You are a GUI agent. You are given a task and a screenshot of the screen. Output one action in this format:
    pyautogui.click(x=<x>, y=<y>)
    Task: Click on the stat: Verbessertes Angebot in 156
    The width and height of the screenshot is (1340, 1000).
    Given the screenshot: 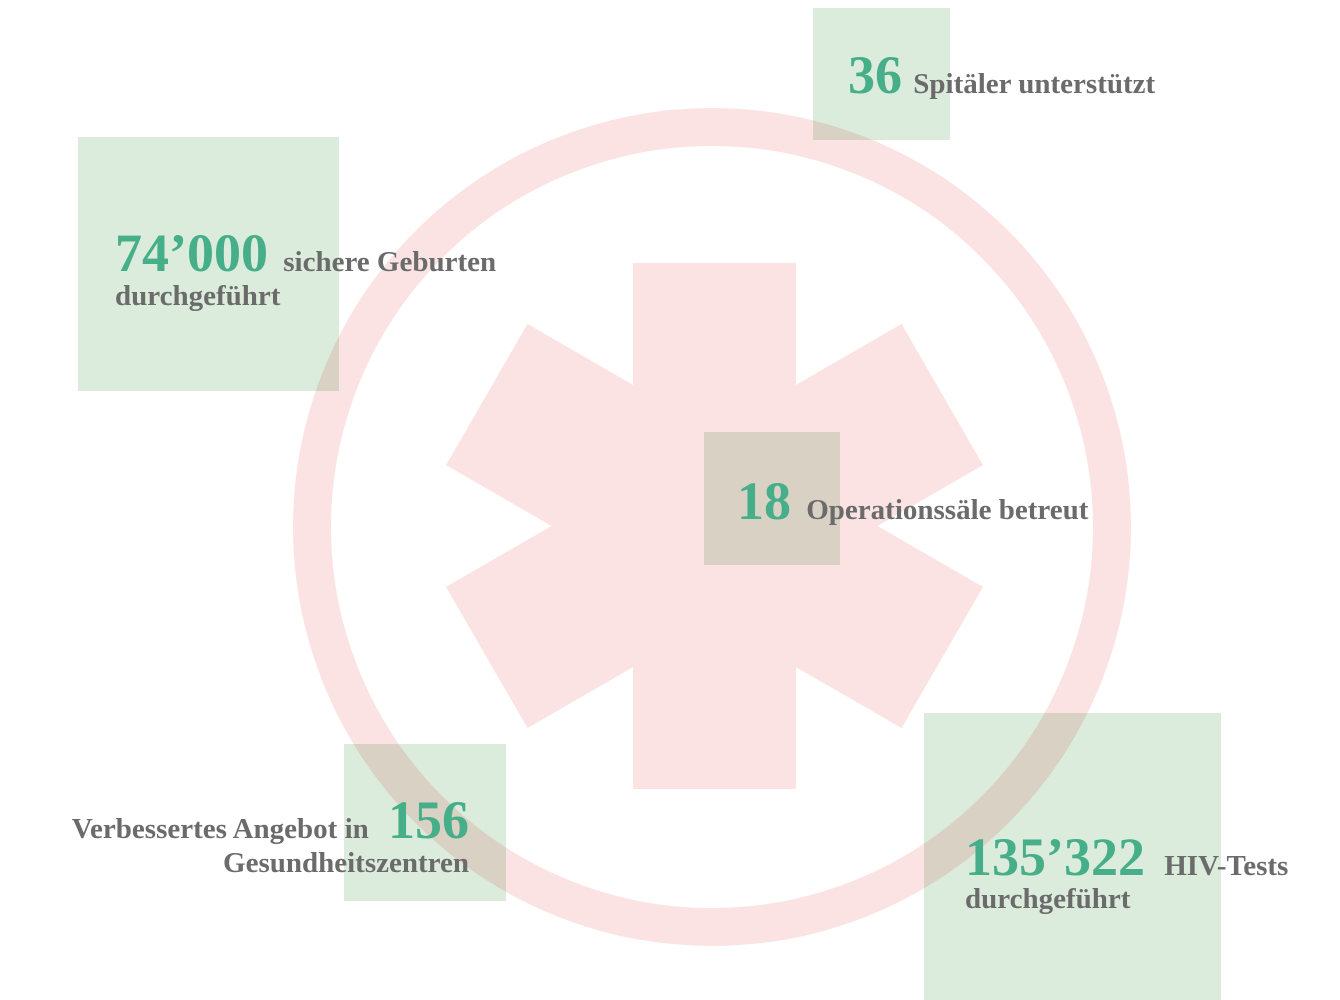 What is the action you would take?
    pyautogui.click(x=270, y=820)
    